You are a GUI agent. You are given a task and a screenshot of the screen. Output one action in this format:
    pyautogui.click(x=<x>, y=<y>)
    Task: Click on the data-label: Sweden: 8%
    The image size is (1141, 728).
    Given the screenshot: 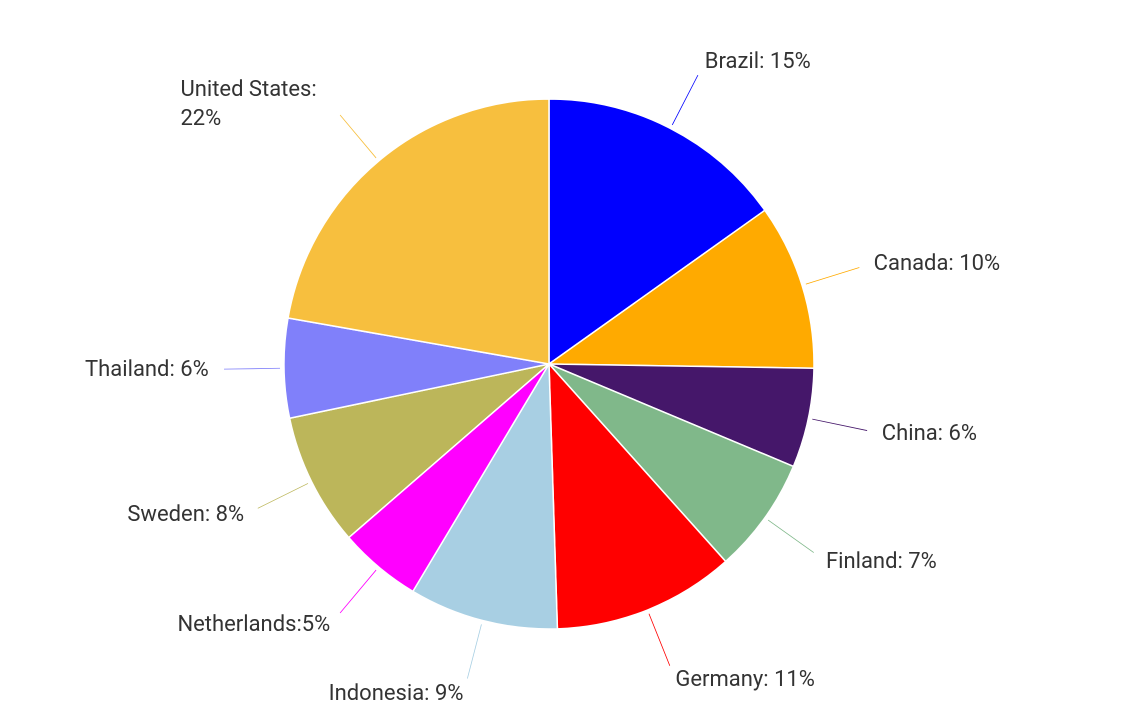 What is the action you would take?
    pyautogui.click(x=186, y=515)
    